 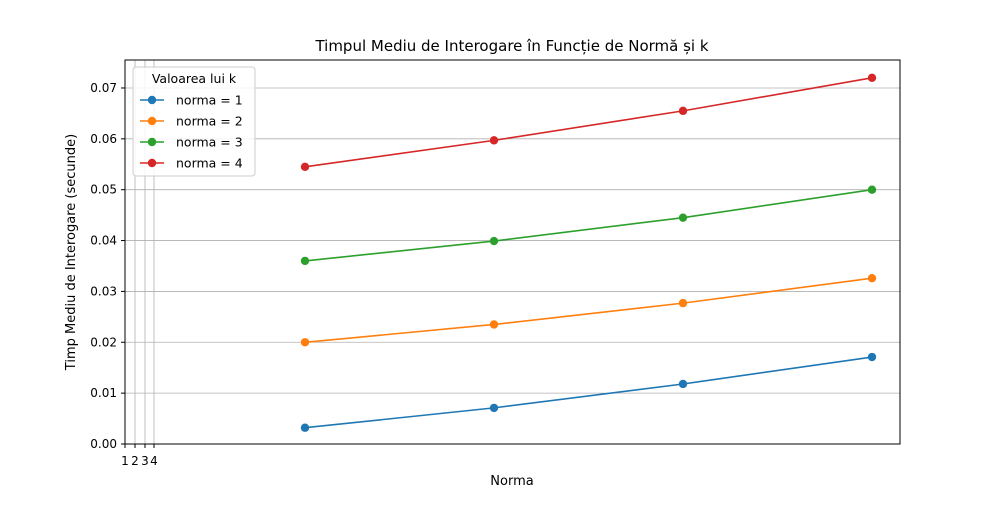 I want to click on legend-item: norma = 3, so click(x=191, y=142).